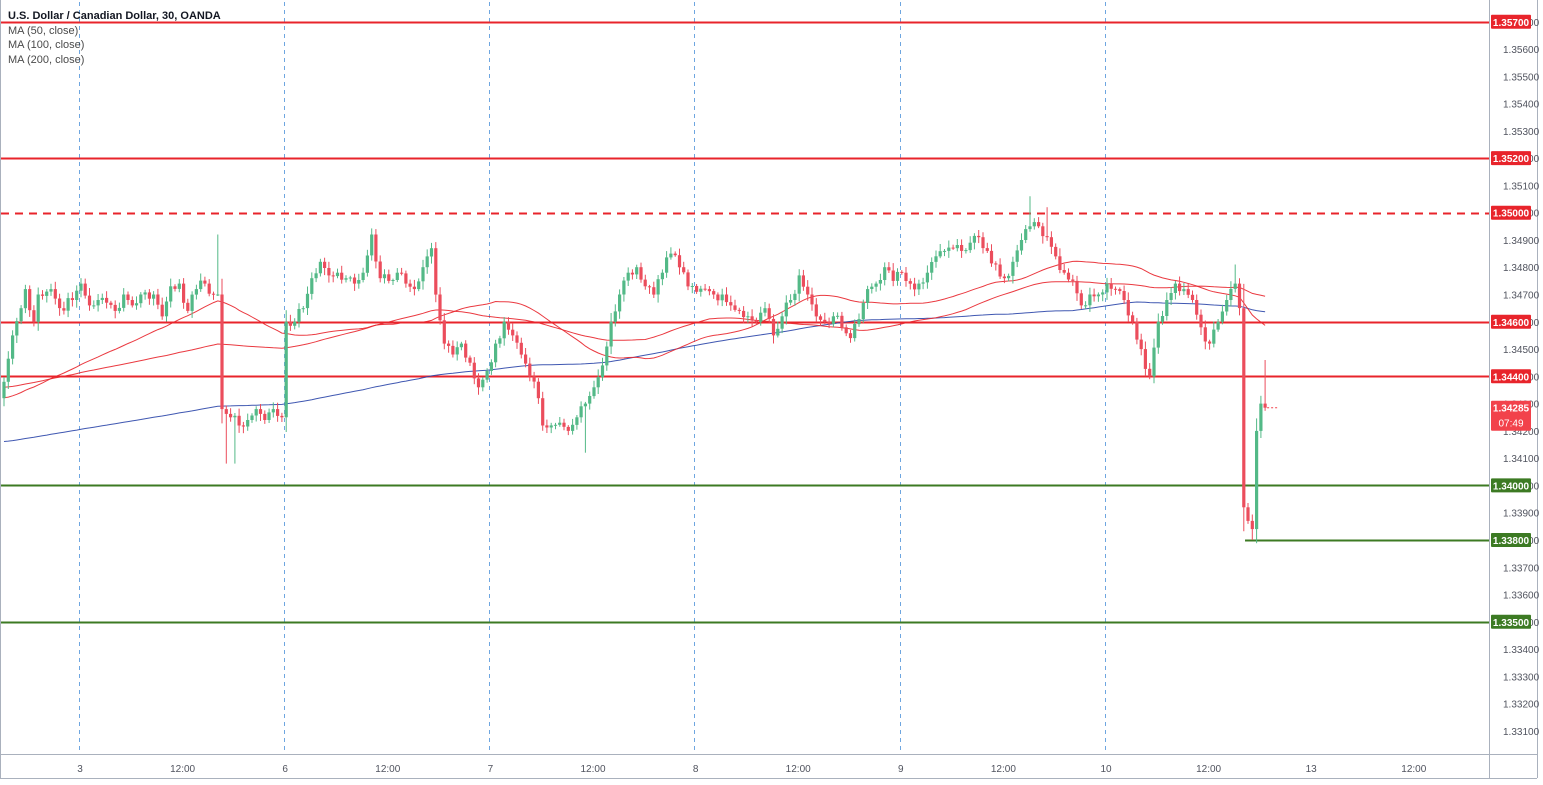 Image resolution: width=1543 pixels, height=785 pixels. What do you see at coordinates (1521, 186) in the screenshot?
I see `price-tick-label: 1.35100` at bounding box center [1521, 186].